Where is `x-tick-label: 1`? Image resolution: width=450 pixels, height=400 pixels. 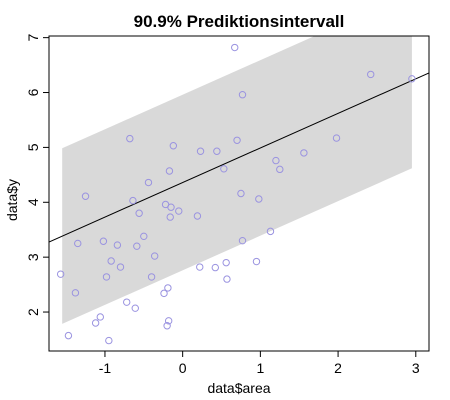
x-tick-label: 1 is located at coordinates (260, 368).